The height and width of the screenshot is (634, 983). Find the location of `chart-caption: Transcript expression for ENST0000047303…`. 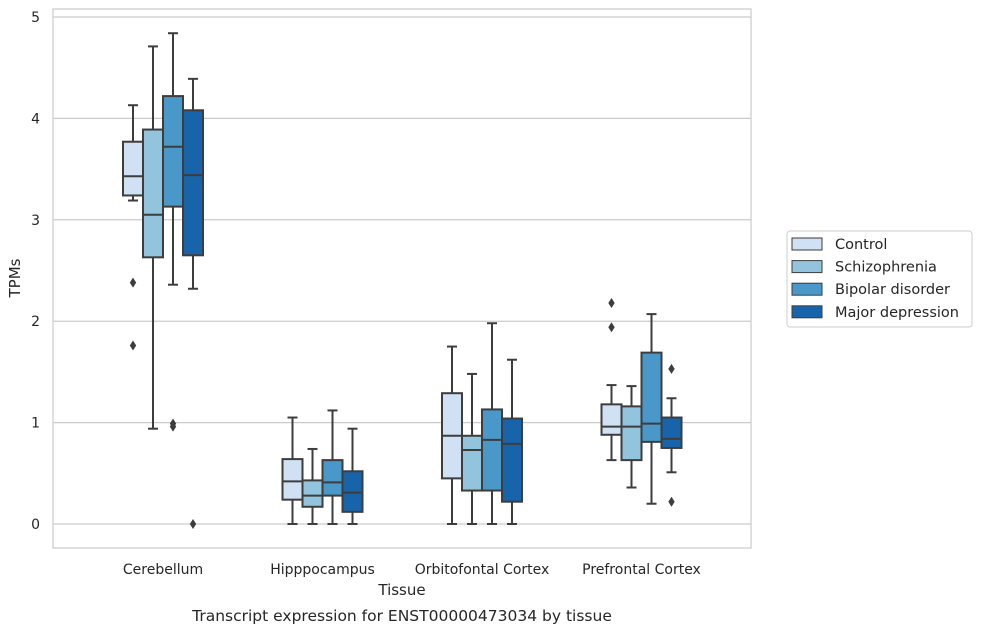

chart-caption: Transcript expression for ENST0000047303… is located at coordinates (401, 616).